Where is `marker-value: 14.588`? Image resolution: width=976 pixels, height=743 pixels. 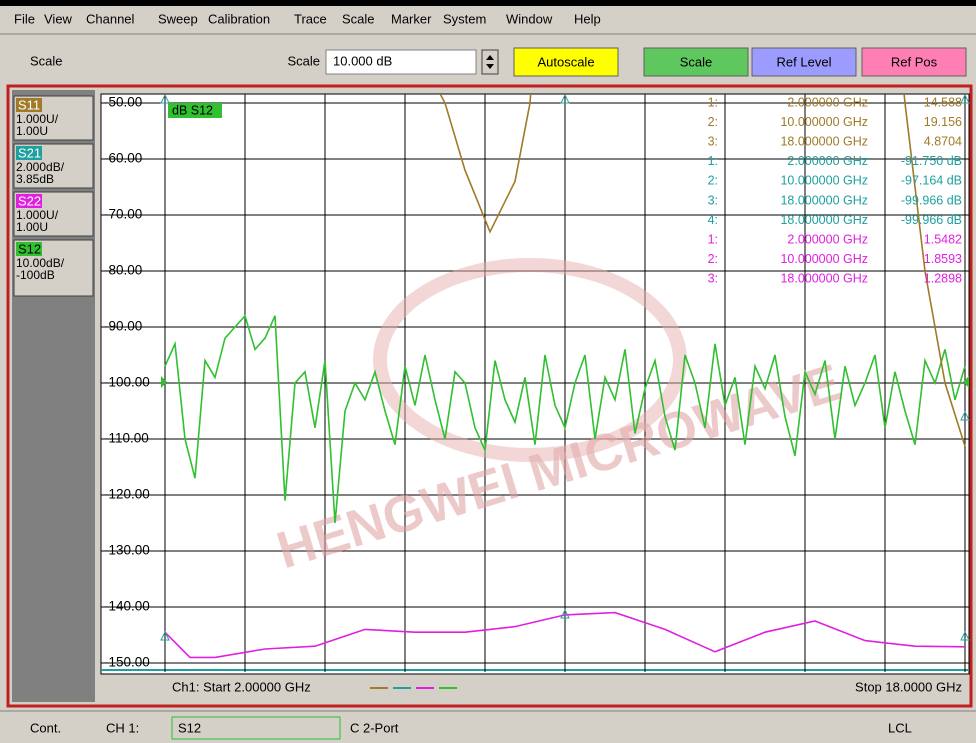 marker-value: 14.588 is located at coordinates (943, 102).